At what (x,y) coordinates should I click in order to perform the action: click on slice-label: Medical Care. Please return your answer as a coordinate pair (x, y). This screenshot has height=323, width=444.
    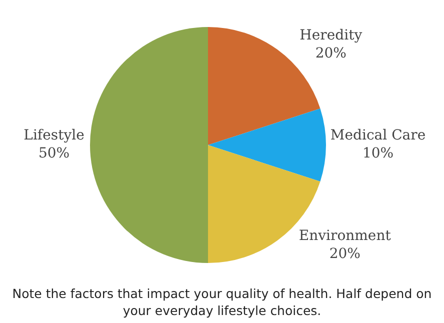
    Looking at the image, I should click on (378, 136).